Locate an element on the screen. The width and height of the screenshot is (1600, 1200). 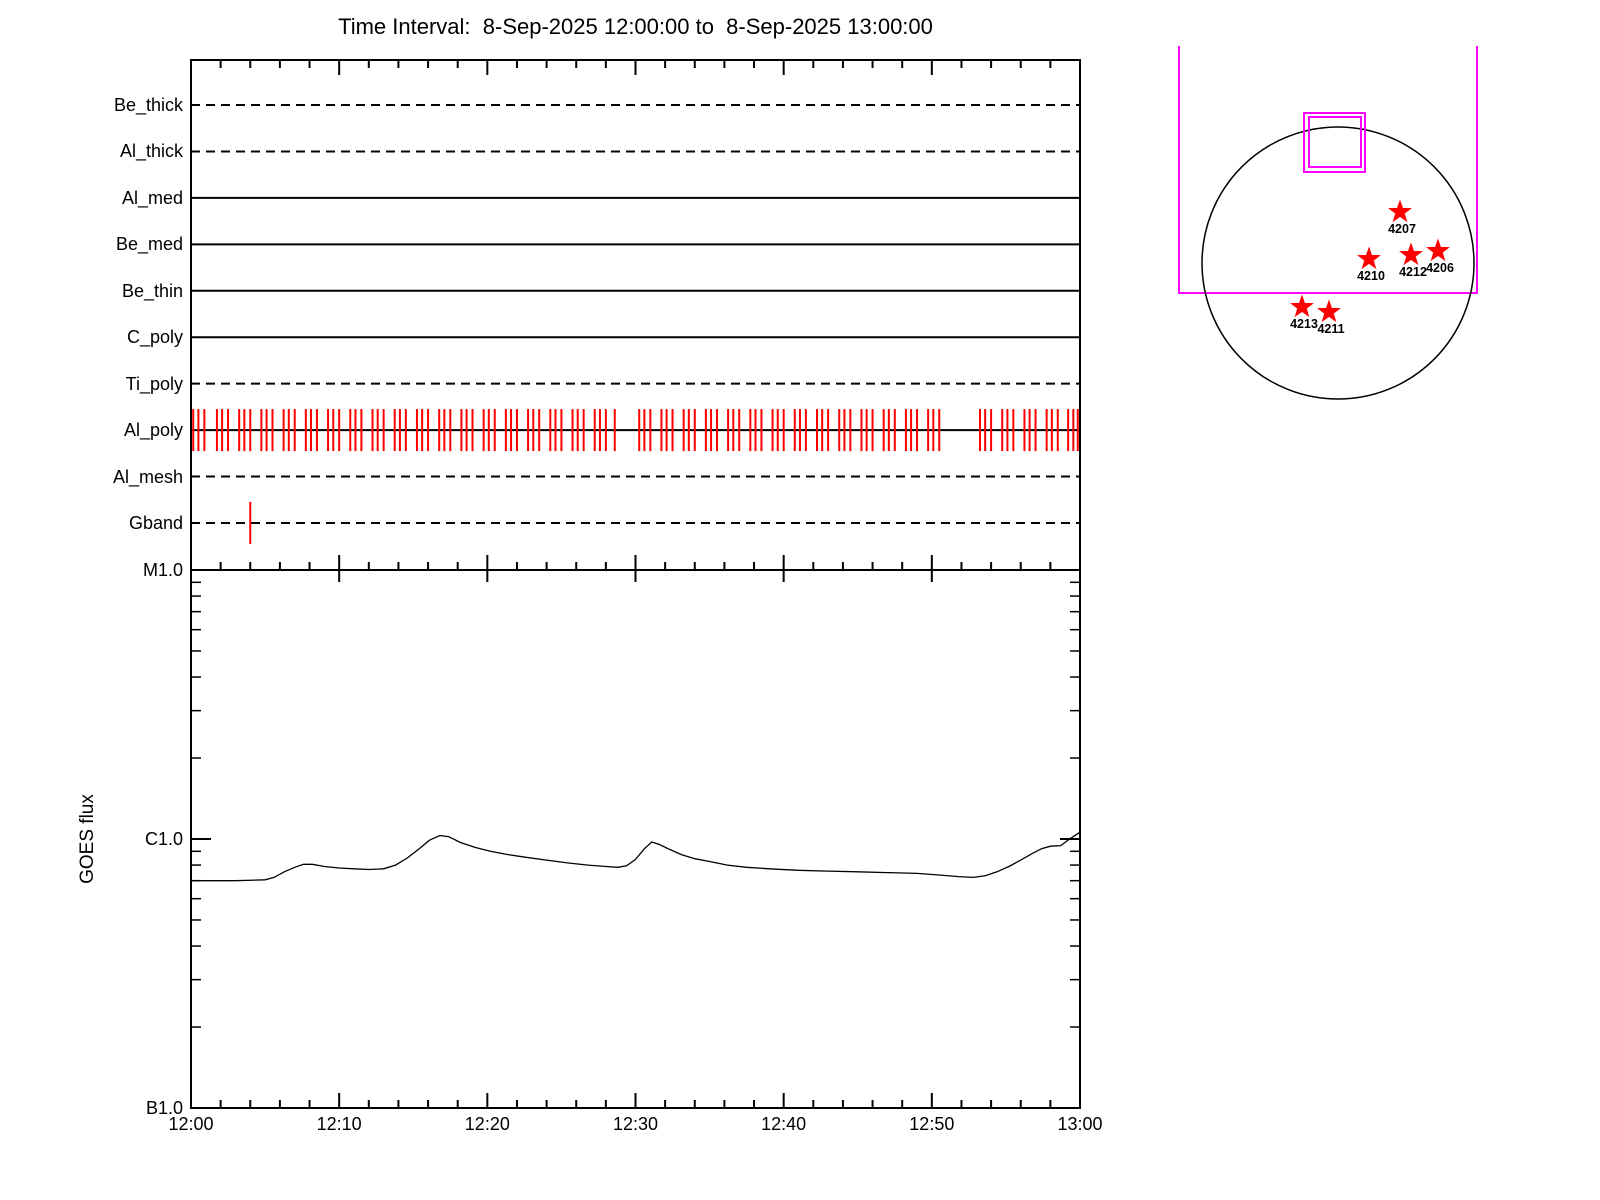
x-tick-label-13-00: 13:00 is located at coordinates (1080, 1124).